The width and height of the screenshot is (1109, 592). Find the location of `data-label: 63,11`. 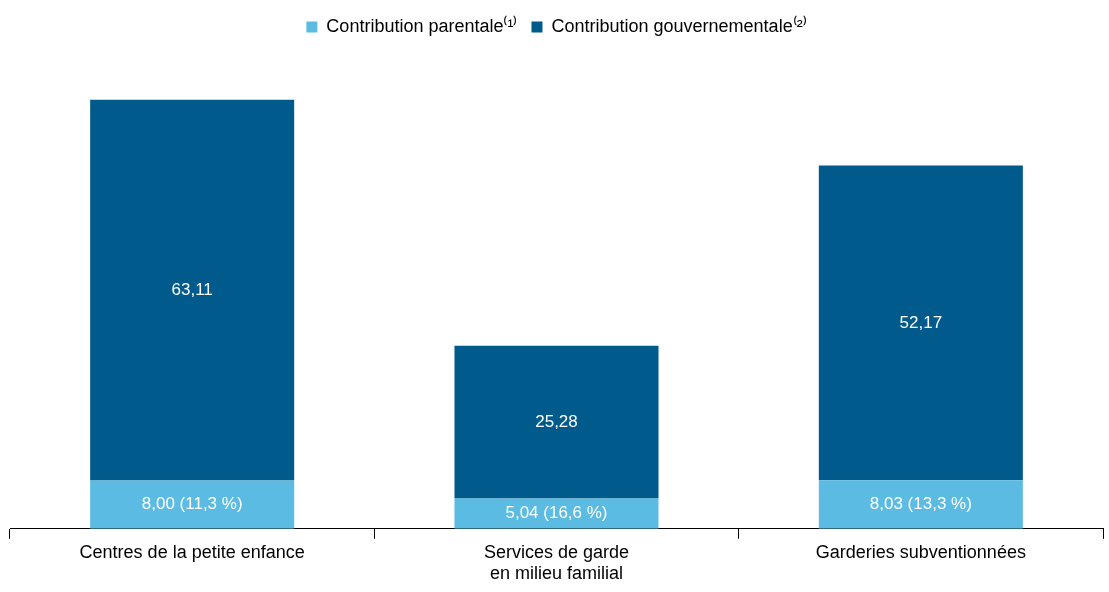

data-label: 63,11 is located at coordinates (192, 289).